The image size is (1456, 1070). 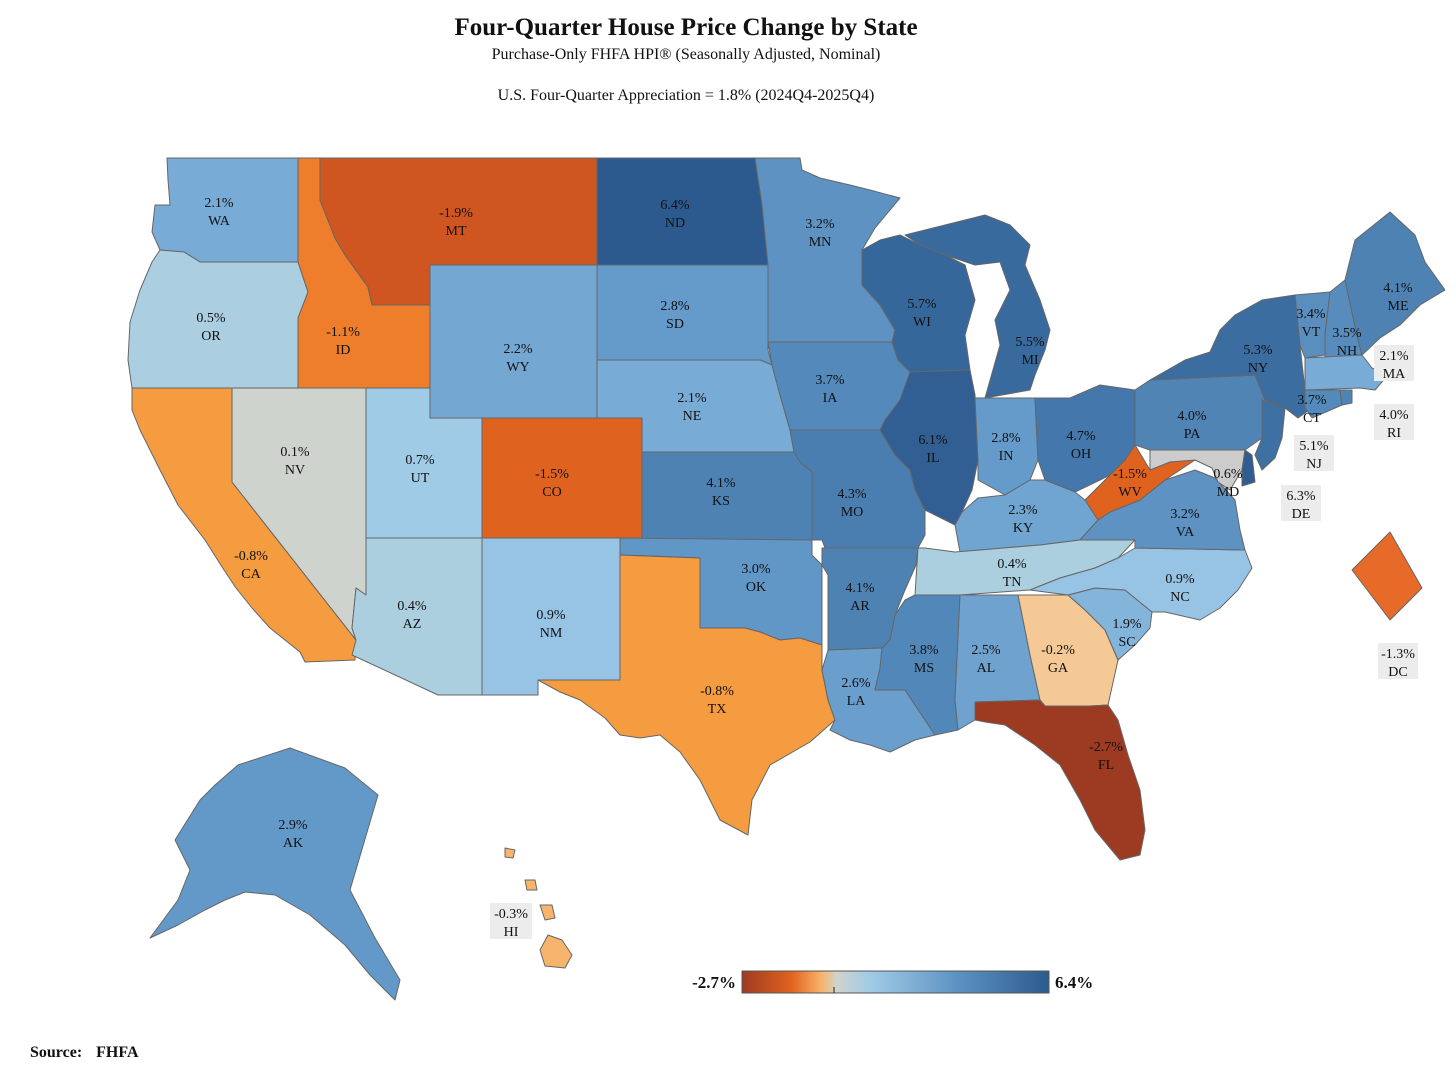 I want to click on state-abbr-NM: NM, so click(x=551, y=633).